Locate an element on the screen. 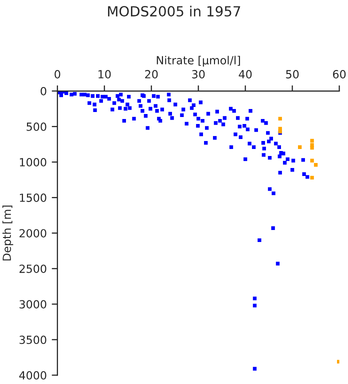  y-tick-label: 4000 is located at coordinates (32, 375).